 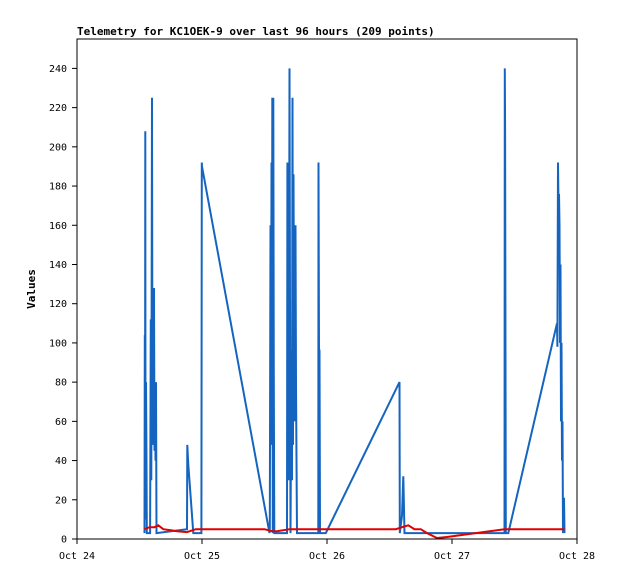 I want to click on y-tick-label: 0, so click(x=64, y=540).